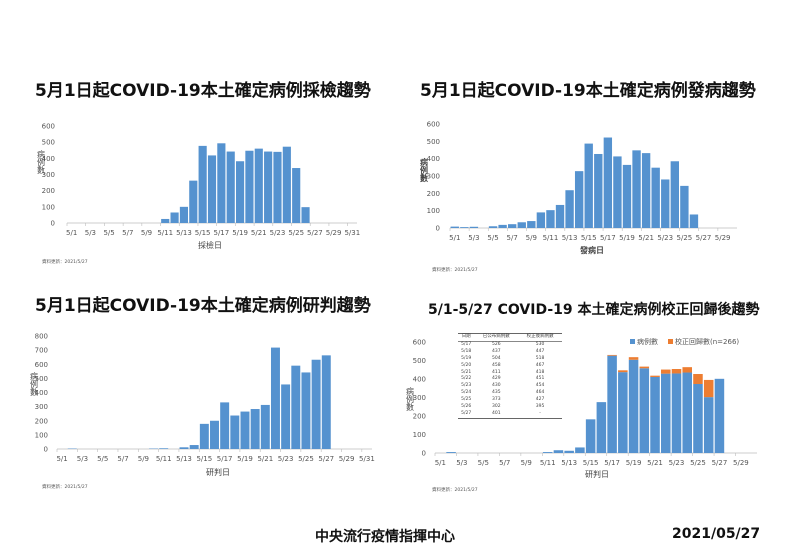  I want to click on y-tick-label: 0, so click(53, 224).